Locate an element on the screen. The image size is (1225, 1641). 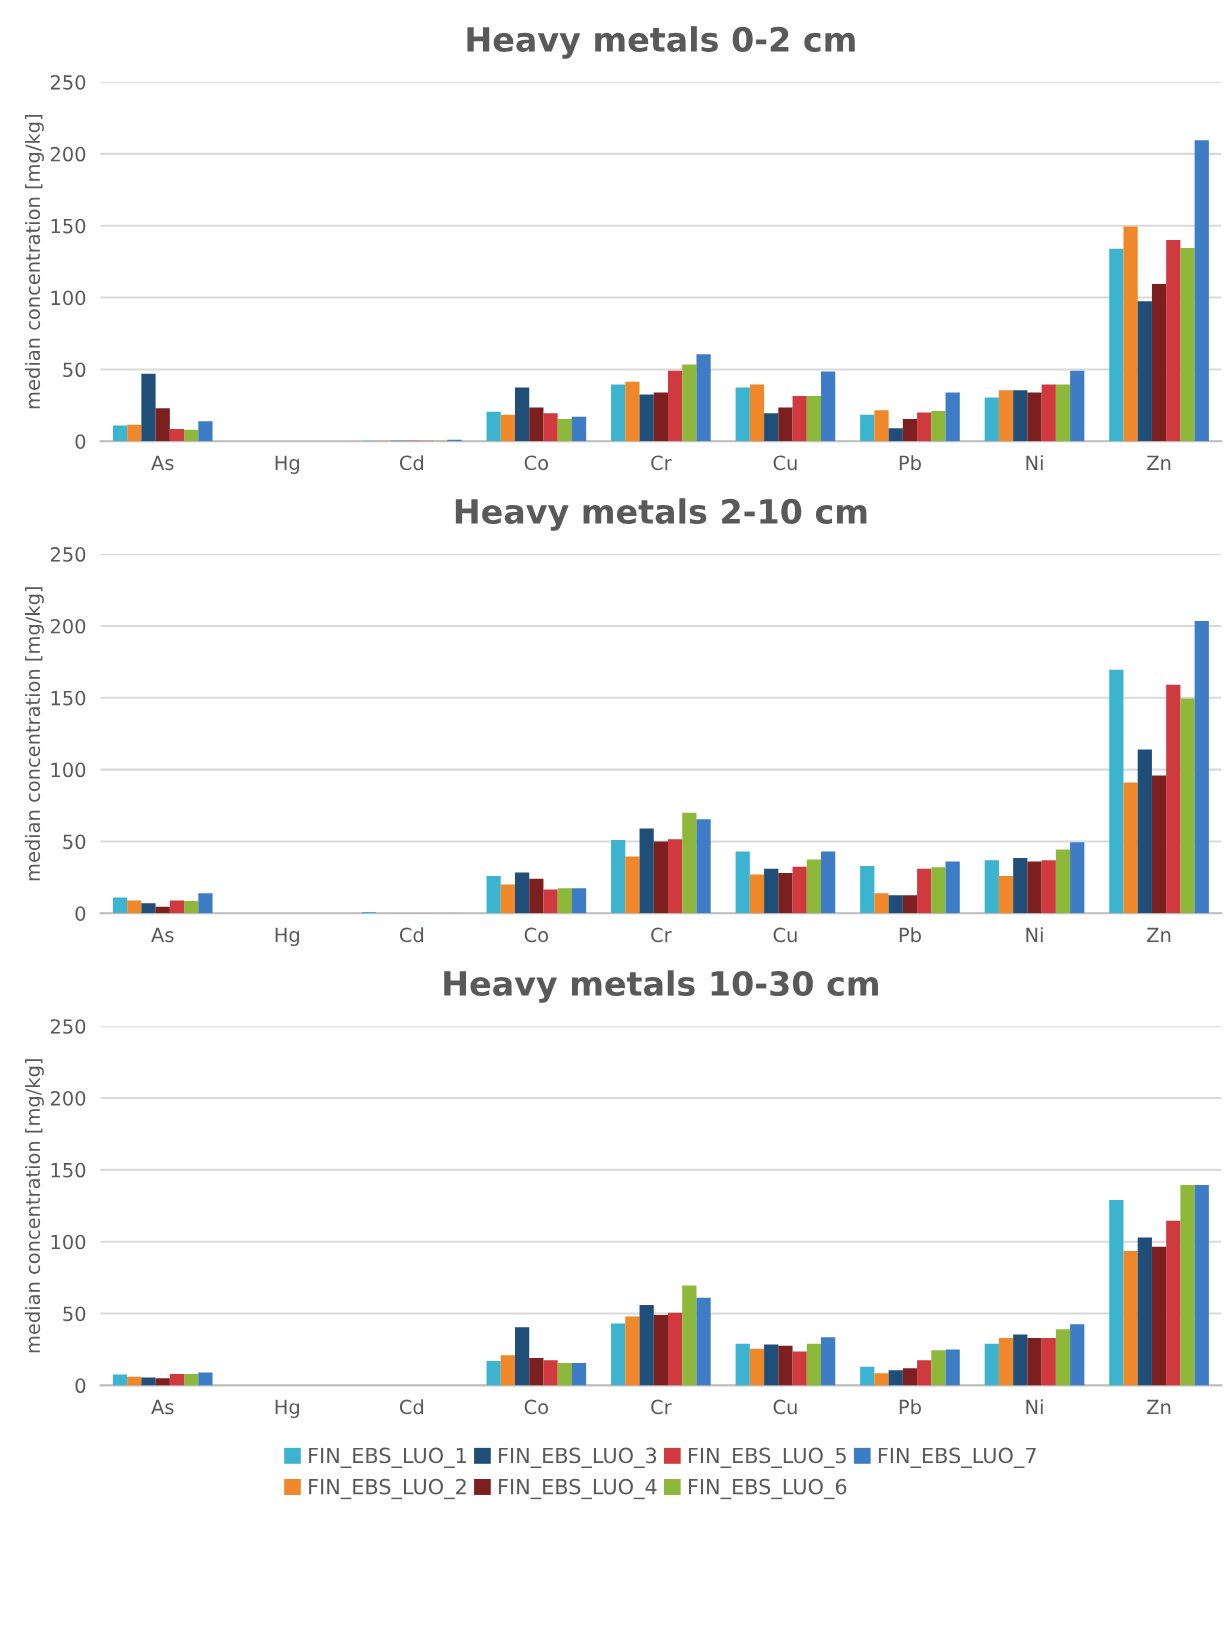
legend-label: FIN_EBS_LUO_1 is located at coordinates (387, 1457).